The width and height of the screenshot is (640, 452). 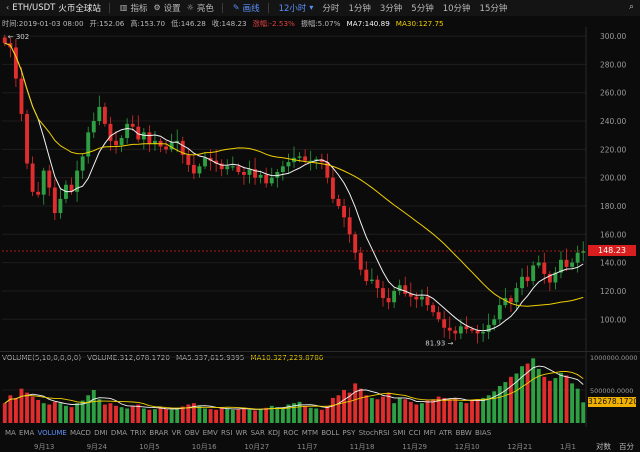 I want to click on indicator-tab-dma: DMA, so click(x=119, y=433).